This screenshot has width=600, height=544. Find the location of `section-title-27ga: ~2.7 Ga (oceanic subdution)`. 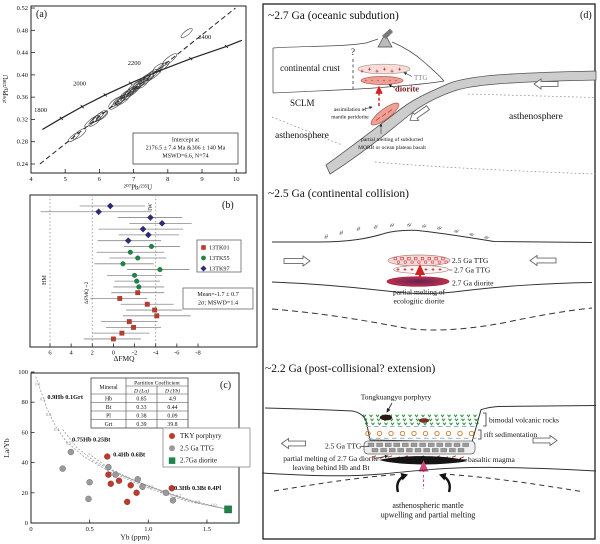

section-title-27ga: ~2.7 Ga (oceanic subdution) is located at coordinates (333, 16).